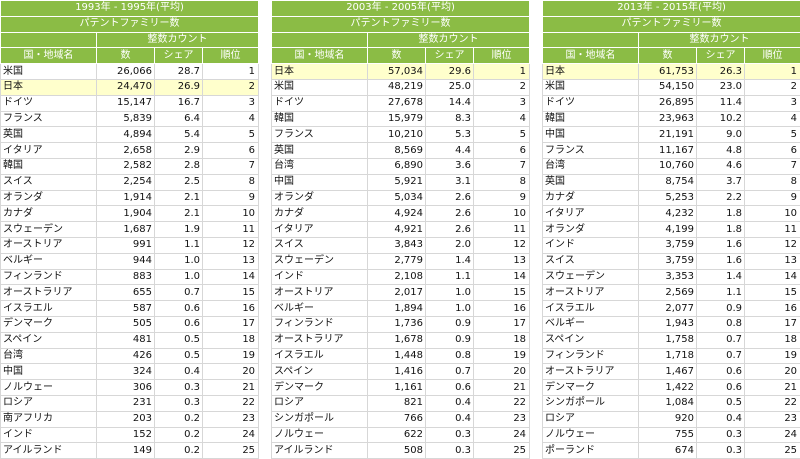 This screenshot has height=459, width=800. I want to click on share-value: 23.0, so click(721, 87).